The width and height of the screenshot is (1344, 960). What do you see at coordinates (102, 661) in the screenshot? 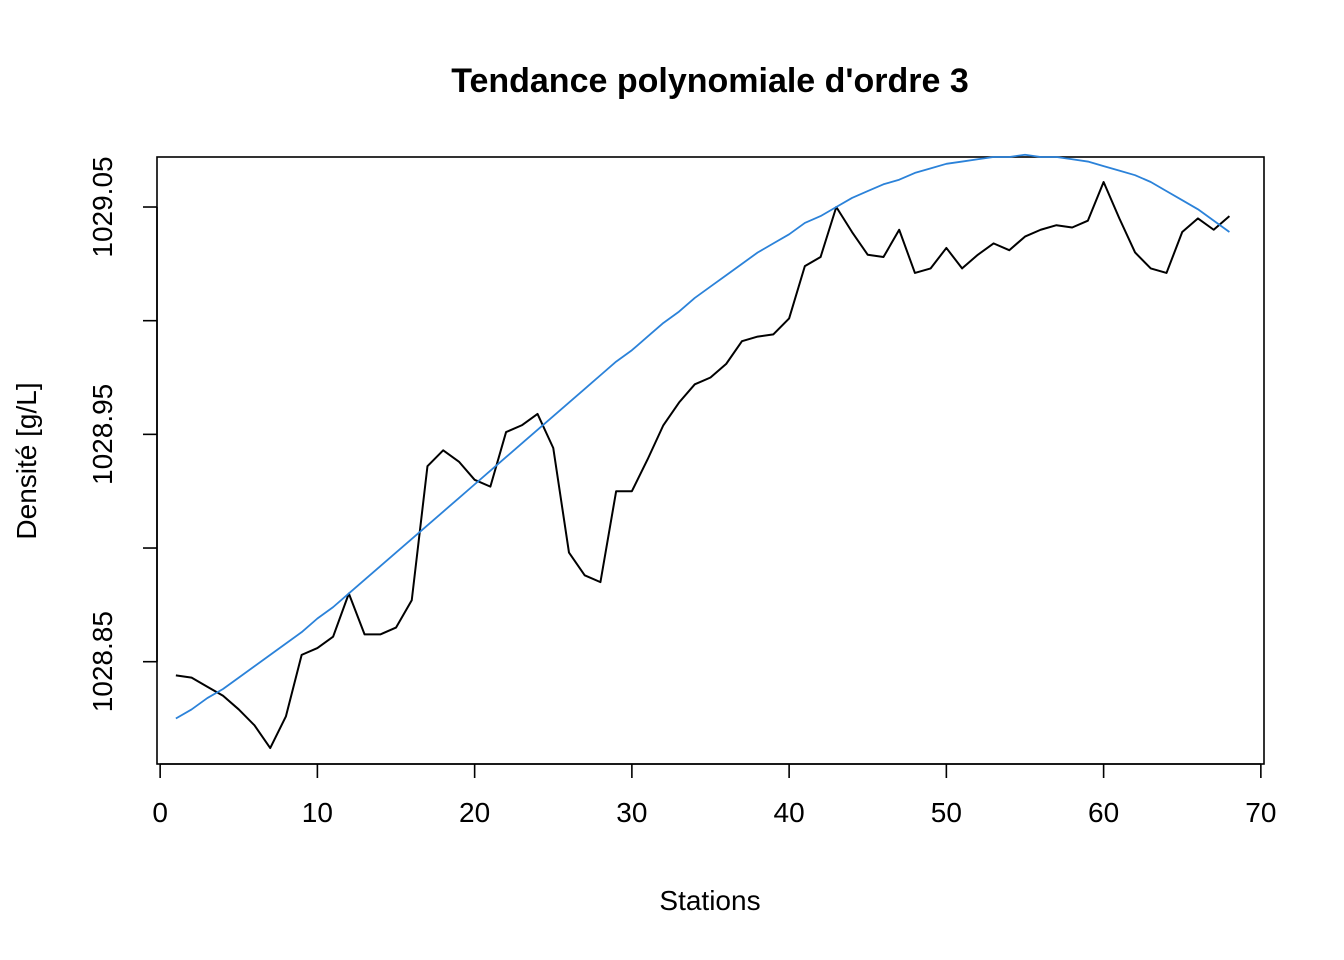
I see `y-tick-label: 1028.85` at bounding box center [102, 661].